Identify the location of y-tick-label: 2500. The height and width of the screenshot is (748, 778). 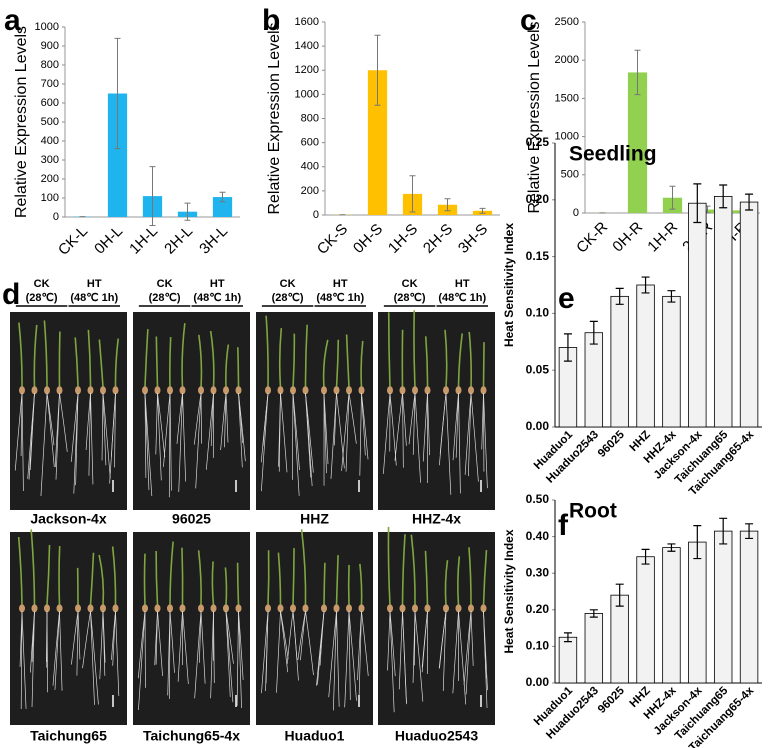
(567, 22).